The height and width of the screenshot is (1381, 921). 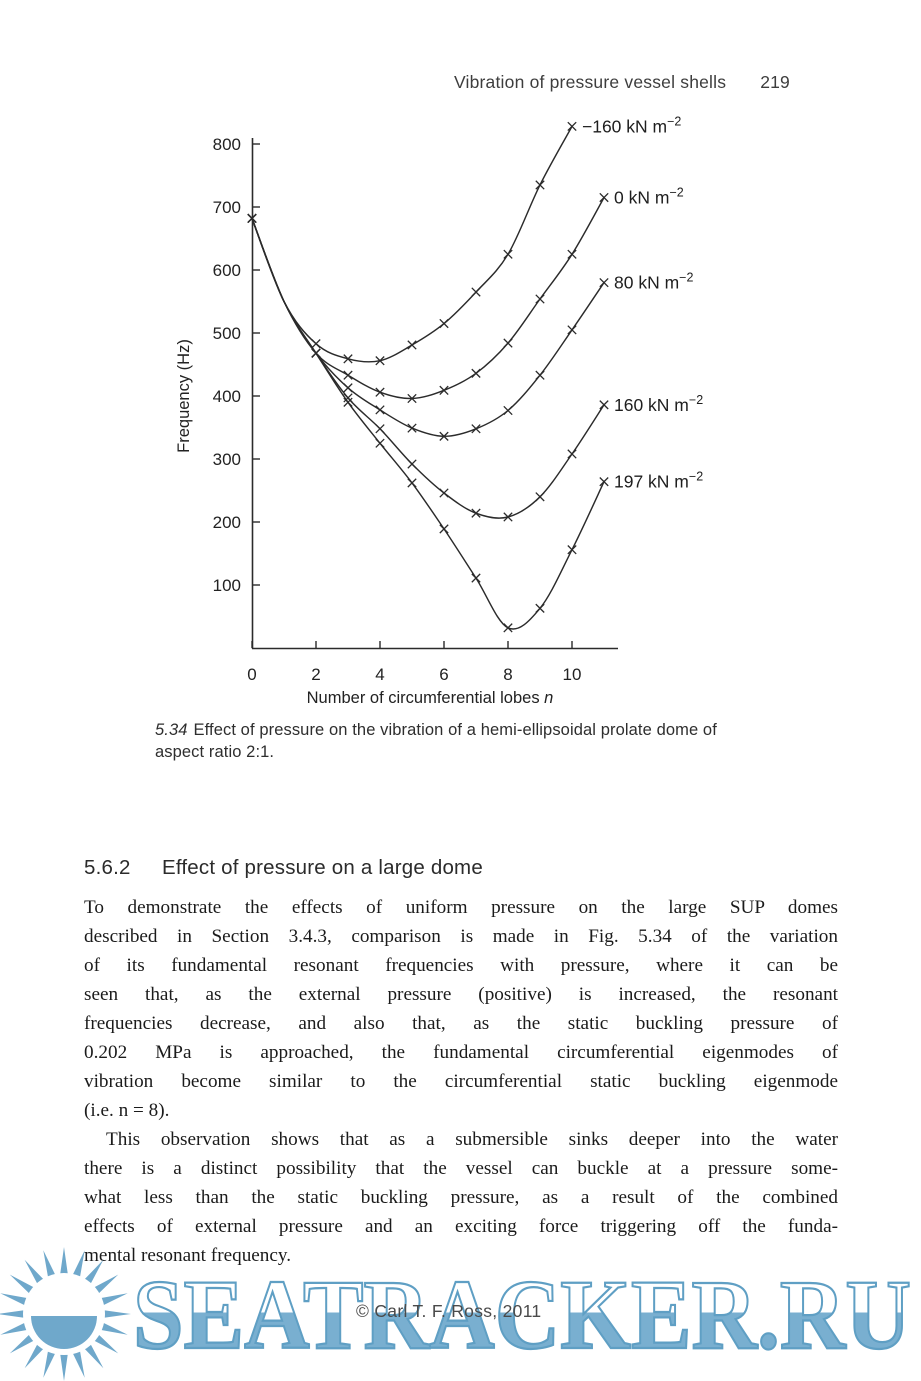 What do you see at coordinates (184, 396) in the screenshot?
I see `y-axis-title: Frequency (Hz)` at bounding box center [184, 396].